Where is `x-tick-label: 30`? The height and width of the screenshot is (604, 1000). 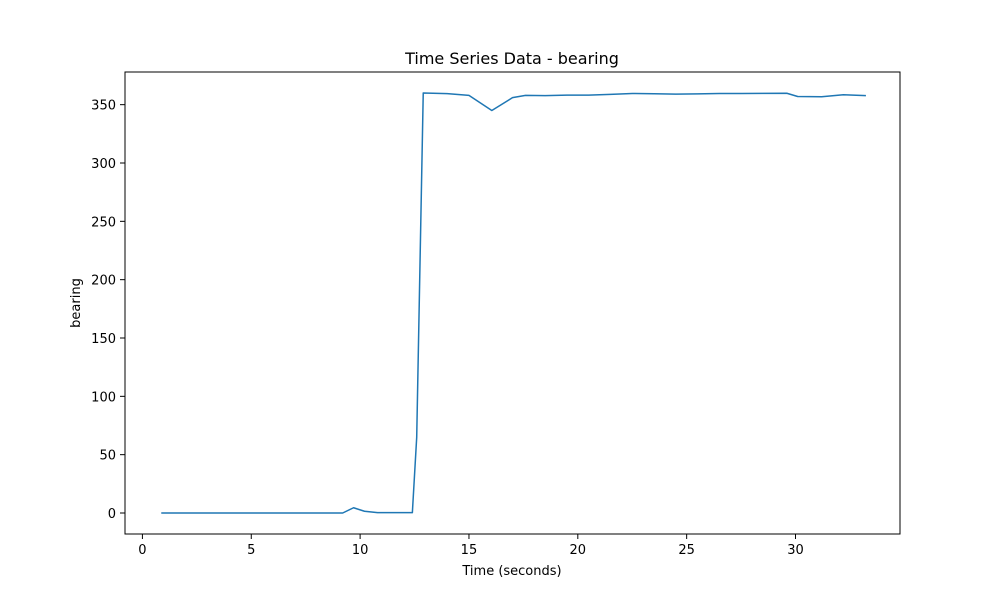 x-tick-label: 30 is located at coordinates (795, 550).